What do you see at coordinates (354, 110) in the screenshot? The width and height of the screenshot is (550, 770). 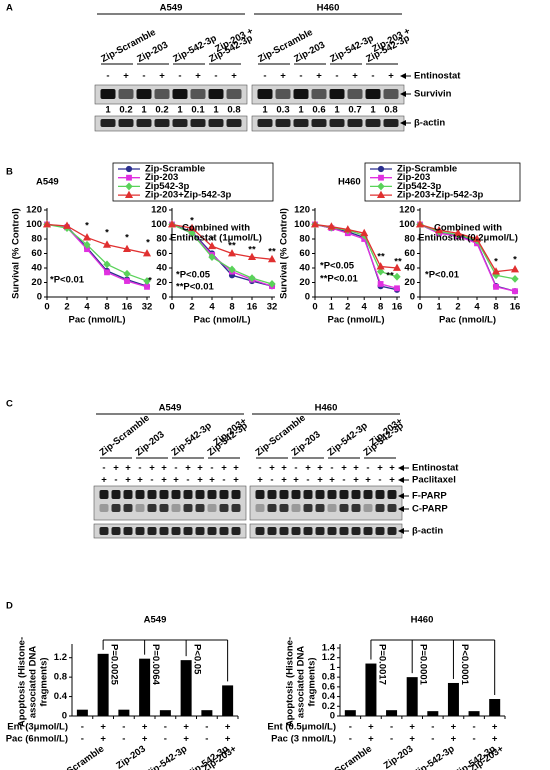 I see `survivin-ratio: 0.7` at bounding box center [354, 110].